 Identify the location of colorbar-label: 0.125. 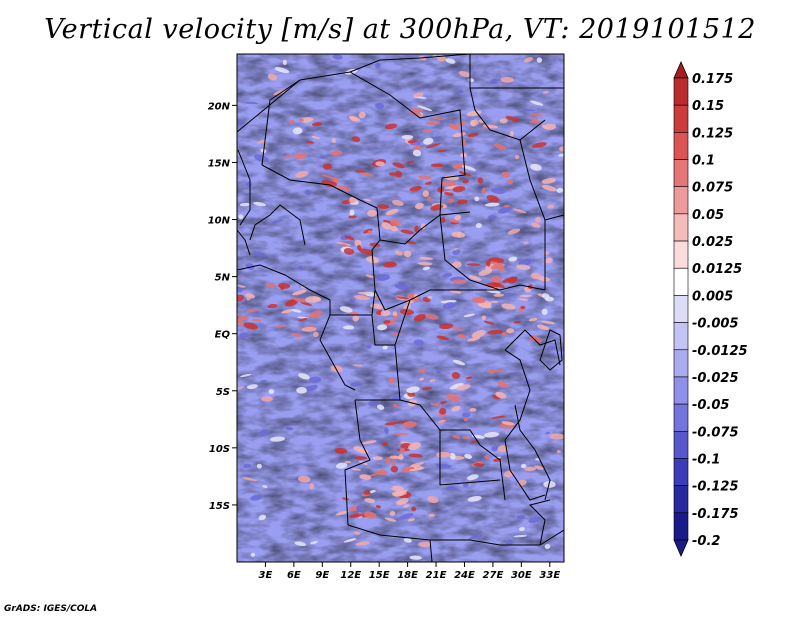
(712, 133).